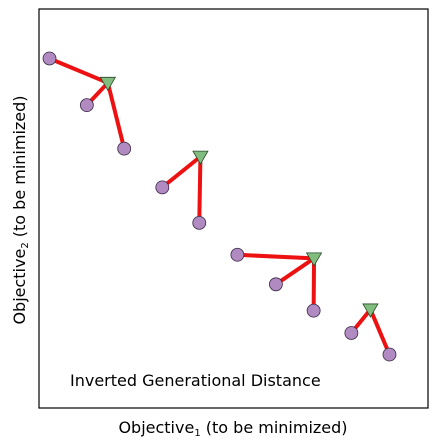 This screenshot has width=436, height=448. I want to click on x-axis-label-suffix: (to be minimized), so click(274, 427).